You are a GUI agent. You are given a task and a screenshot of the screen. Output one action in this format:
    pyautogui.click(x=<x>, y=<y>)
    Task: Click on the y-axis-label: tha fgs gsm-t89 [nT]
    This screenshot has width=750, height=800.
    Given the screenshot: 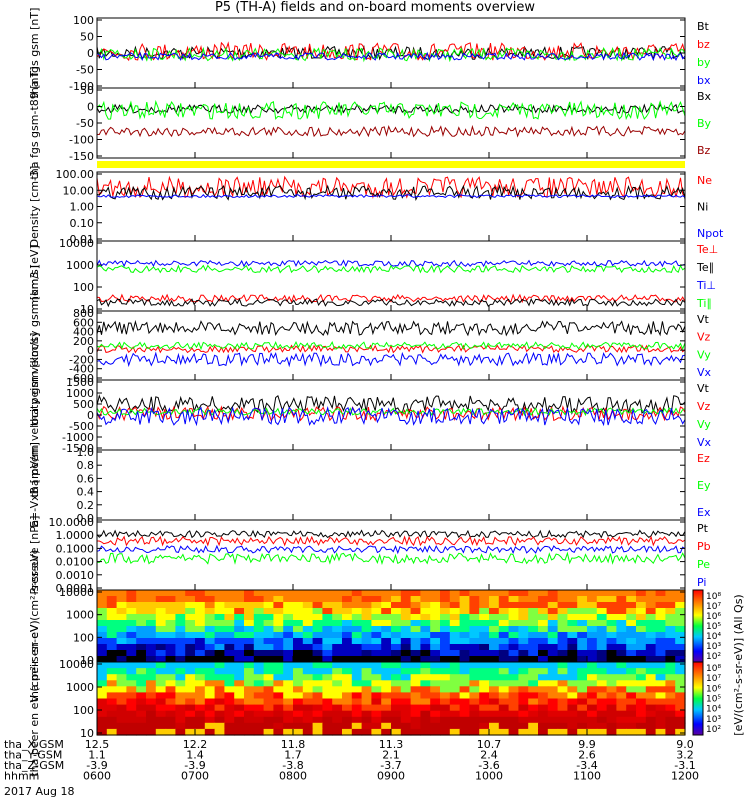 What is the action you would take?
    pyautogui.click(x=34, y=122)
    